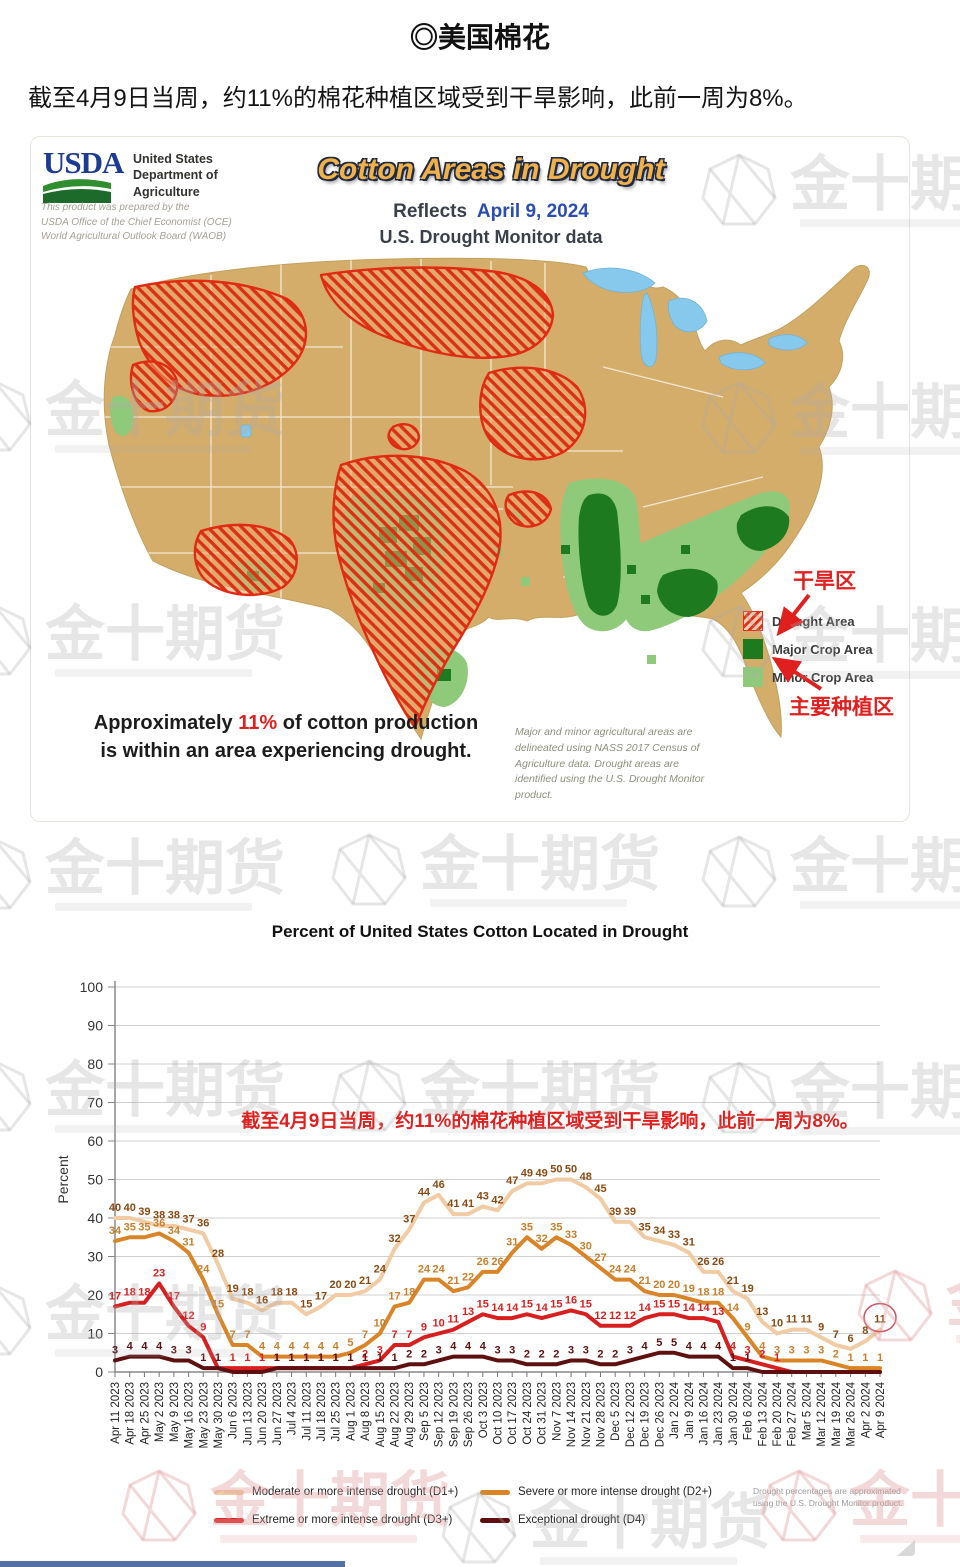 Image resolution: width=960 pixels, height=1567 pixels. What do you see at coordinates (115, 1231) in the screenshot?
I see `point-label: 34` at bounding box center [115, 1231].